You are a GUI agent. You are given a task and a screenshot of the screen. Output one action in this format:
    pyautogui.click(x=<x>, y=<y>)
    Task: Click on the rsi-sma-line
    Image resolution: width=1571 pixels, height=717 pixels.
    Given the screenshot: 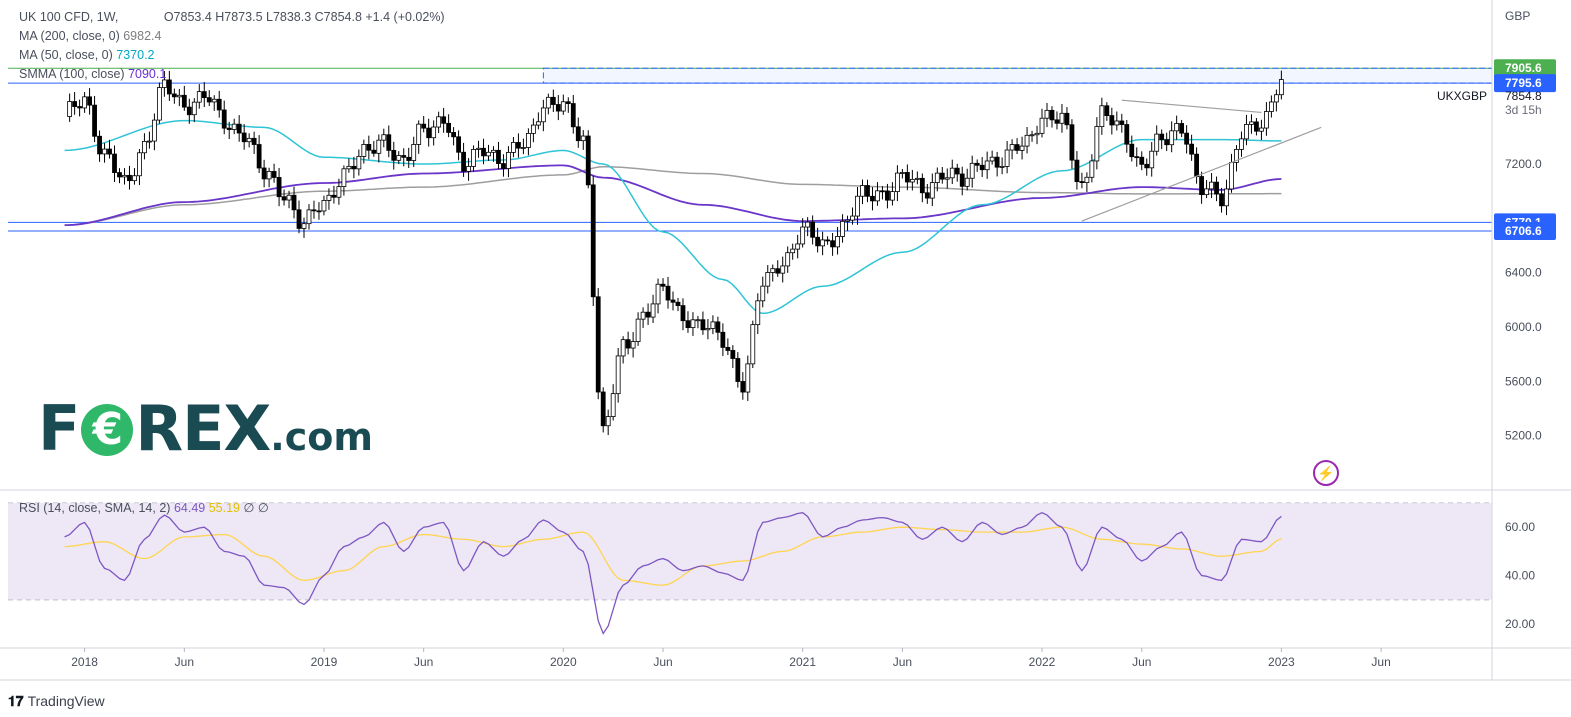 What is the action you would take?
    pyautogui.click(x=673, y=556)
    